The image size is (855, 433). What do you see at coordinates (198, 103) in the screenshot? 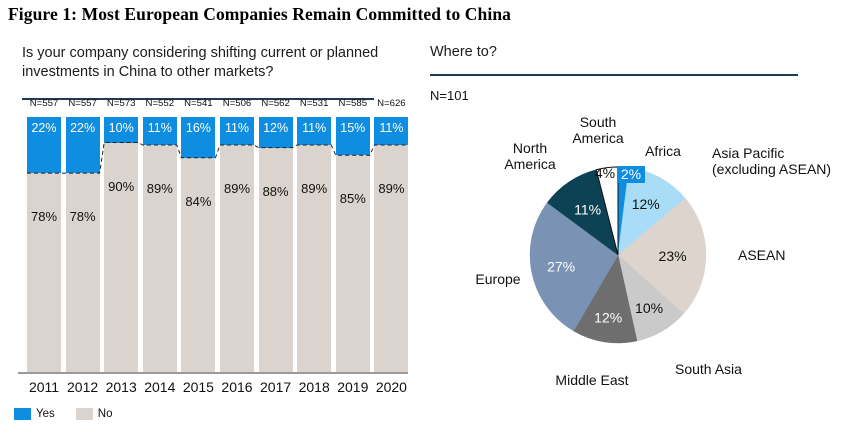
I see `bar-sample-size: N=541` at bounding box center [198, 103].